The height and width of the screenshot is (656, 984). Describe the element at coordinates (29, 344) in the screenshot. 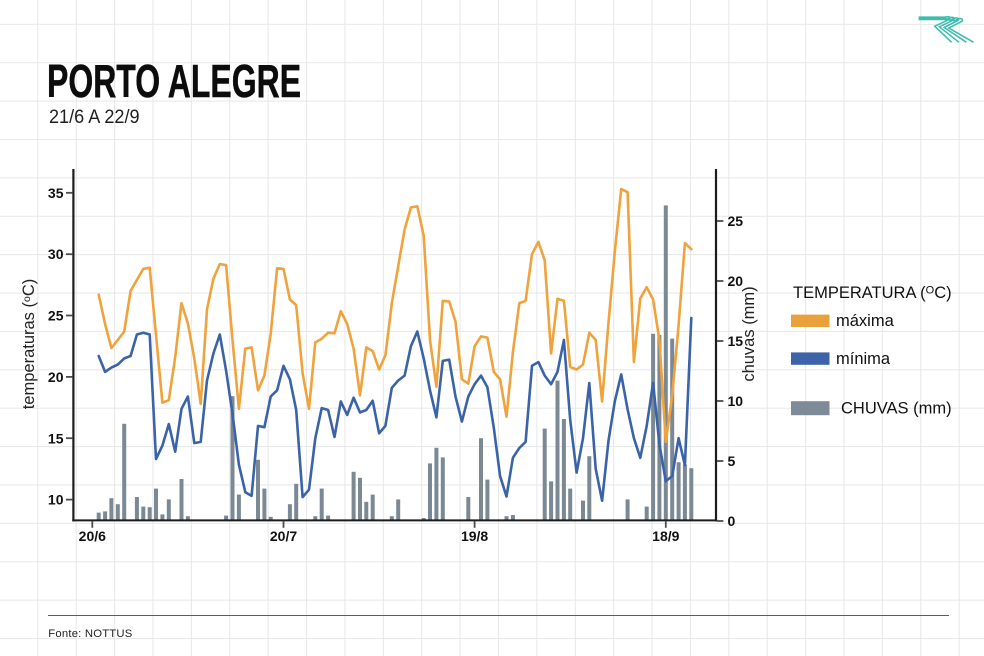

I see `svg-text: temperaturas (oC)` at that location.